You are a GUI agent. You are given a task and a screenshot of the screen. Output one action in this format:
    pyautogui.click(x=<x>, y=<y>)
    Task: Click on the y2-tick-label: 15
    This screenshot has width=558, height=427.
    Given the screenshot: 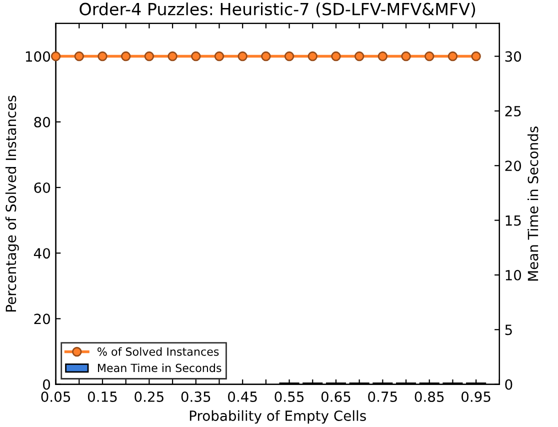 What is the action you would take?
    pyautogui.click(x=513, y=220)
    